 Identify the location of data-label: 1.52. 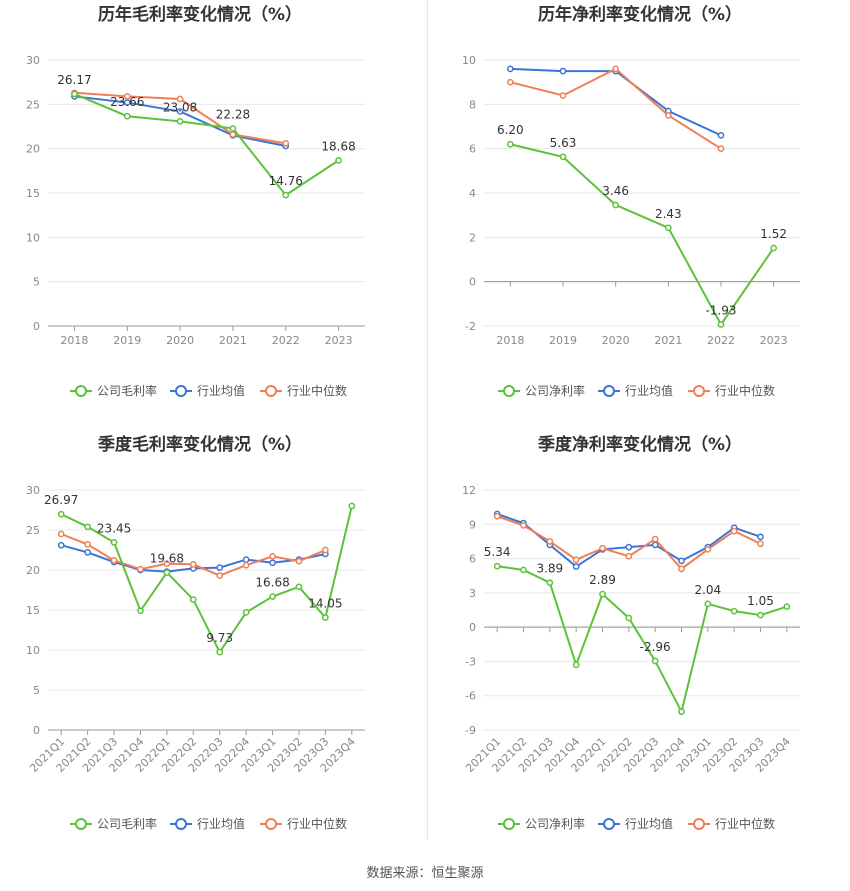
(773, 234).